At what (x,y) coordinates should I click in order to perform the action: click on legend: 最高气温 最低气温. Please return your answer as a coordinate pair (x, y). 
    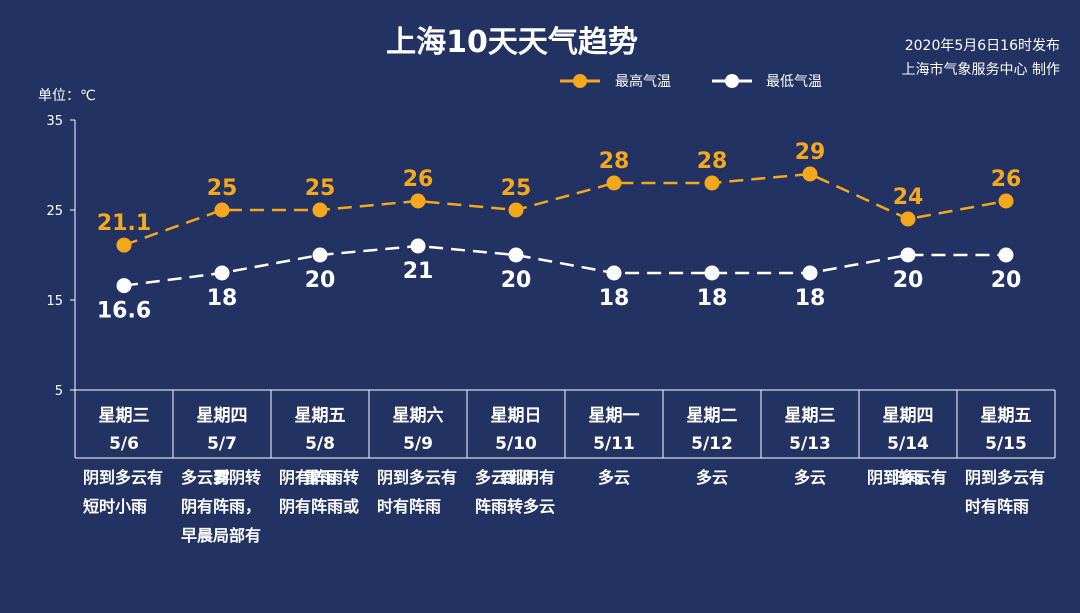
    Looking at the image, I should click on (691, 81).